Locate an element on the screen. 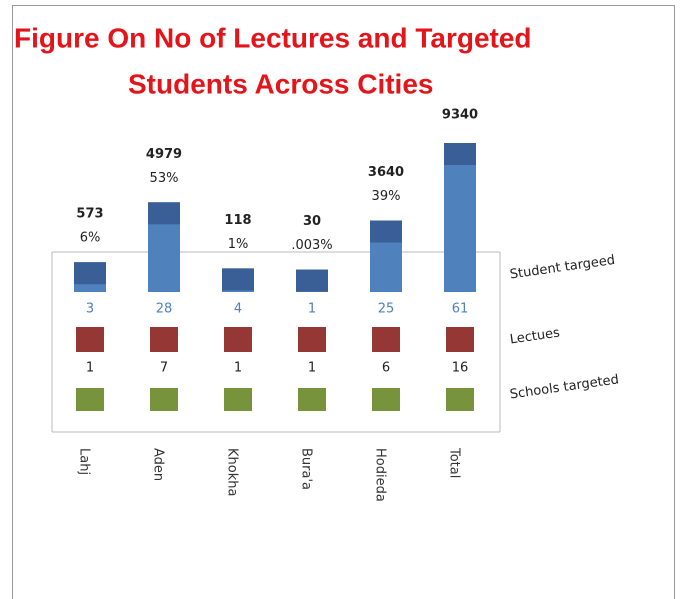 The height and width of the screenshot is (599, 686). x-tick-label: Bura'a is located at coordinates (306, 469).